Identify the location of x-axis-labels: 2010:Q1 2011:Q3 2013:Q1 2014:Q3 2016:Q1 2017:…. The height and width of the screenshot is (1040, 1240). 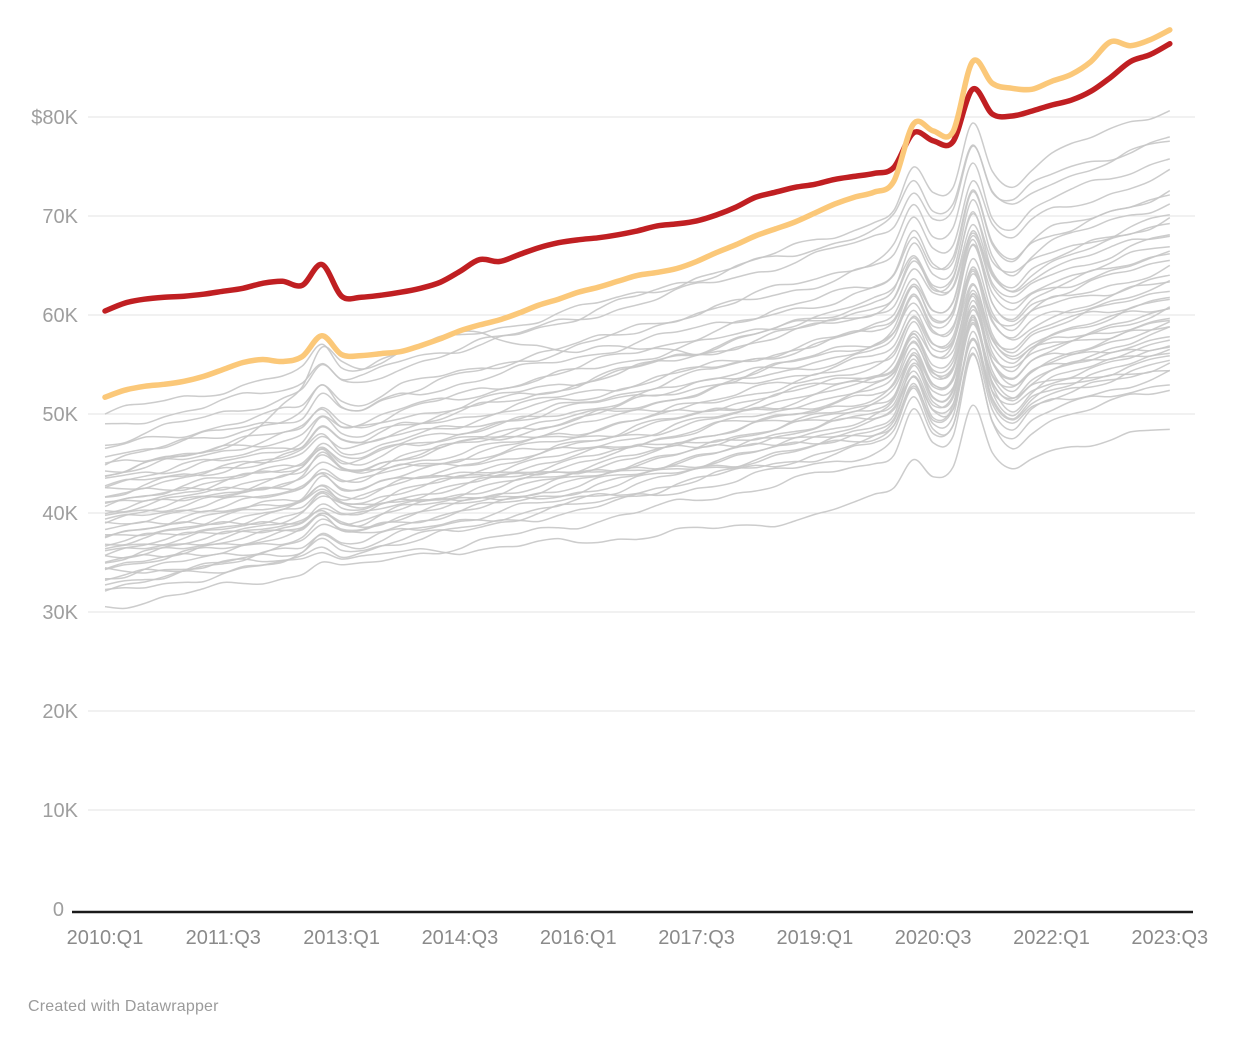
(638, 938).